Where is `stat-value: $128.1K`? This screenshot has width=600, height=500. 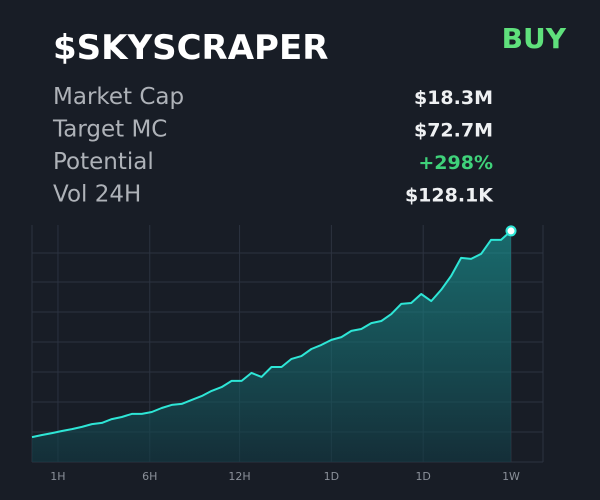 stat-value: $128.1K is located at coordinates (449, 196).